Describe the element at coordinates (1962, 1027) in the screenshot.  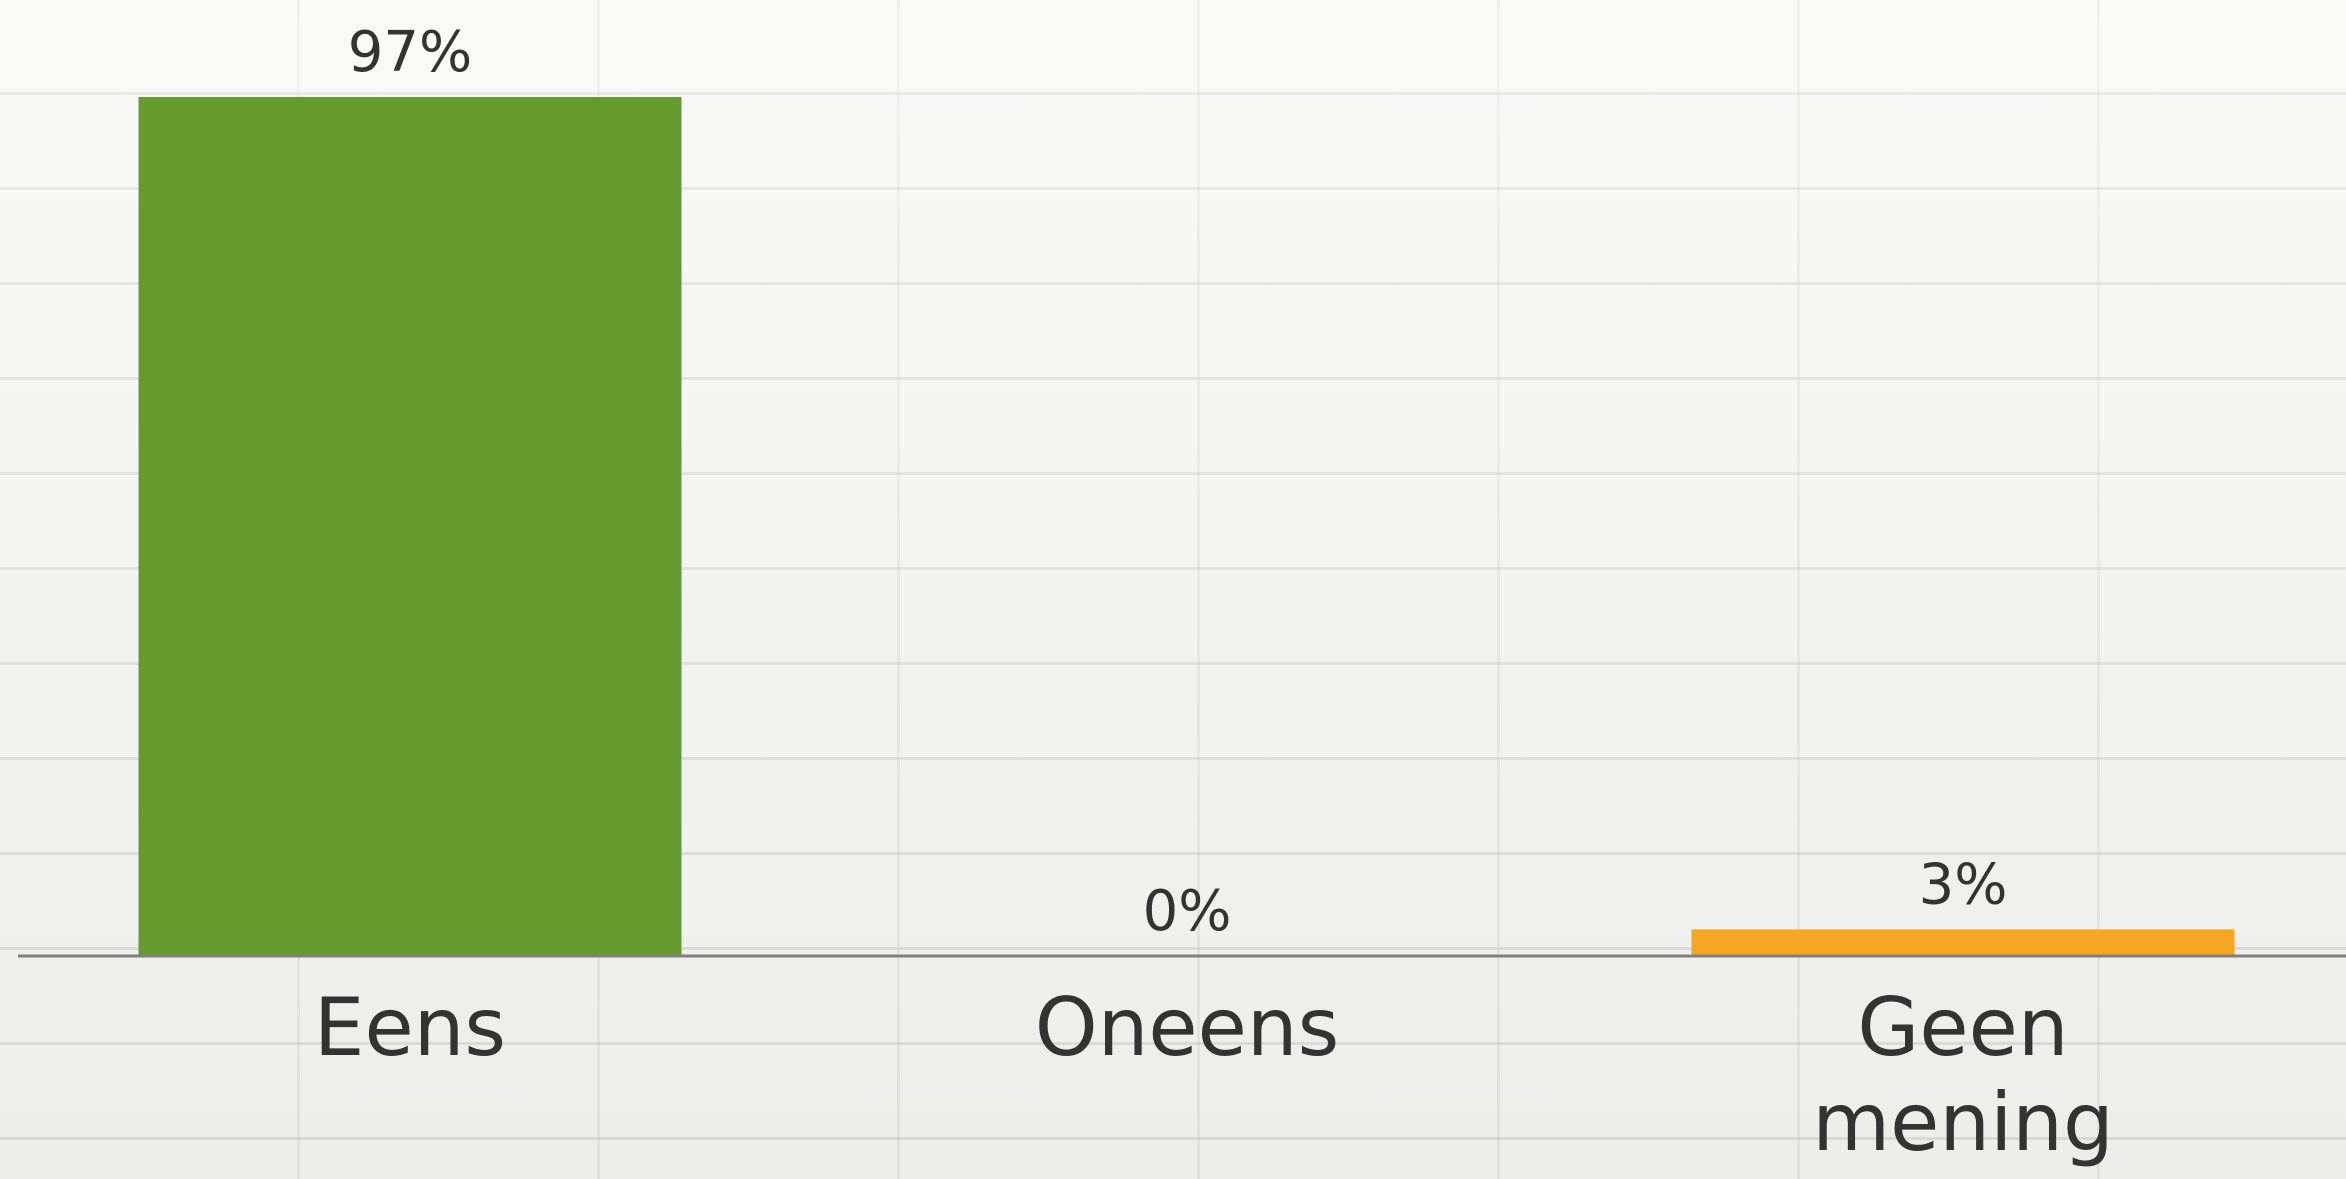
I see `category-label: Geen` at that location.